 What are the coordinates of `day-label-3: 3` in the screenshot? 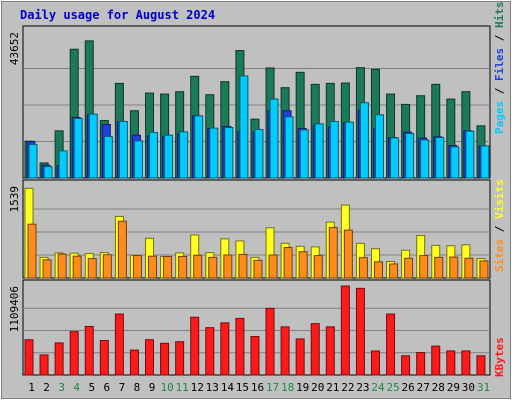 It's located at (61, 387).